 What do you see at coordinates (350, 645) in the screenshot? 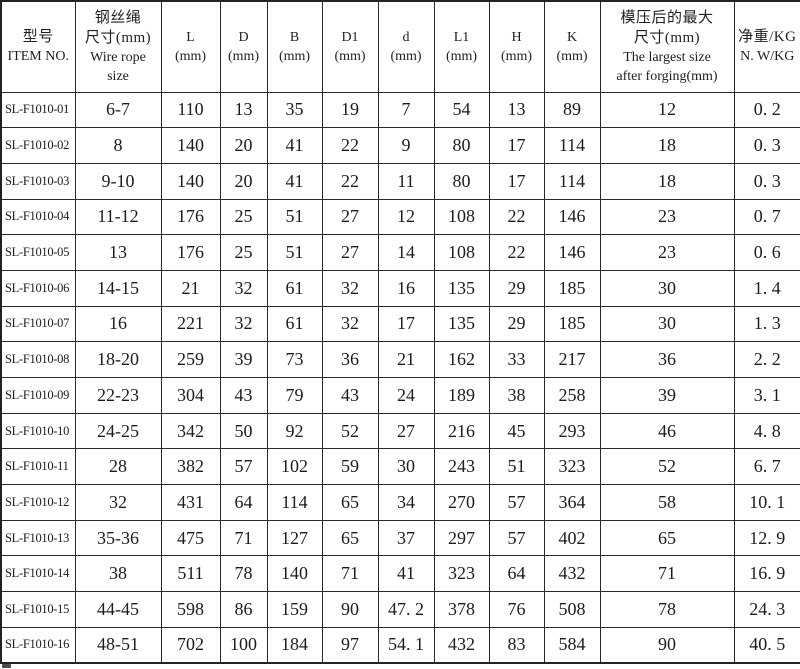
I see `cell-d1: 97` at bounding box center [350, 645].